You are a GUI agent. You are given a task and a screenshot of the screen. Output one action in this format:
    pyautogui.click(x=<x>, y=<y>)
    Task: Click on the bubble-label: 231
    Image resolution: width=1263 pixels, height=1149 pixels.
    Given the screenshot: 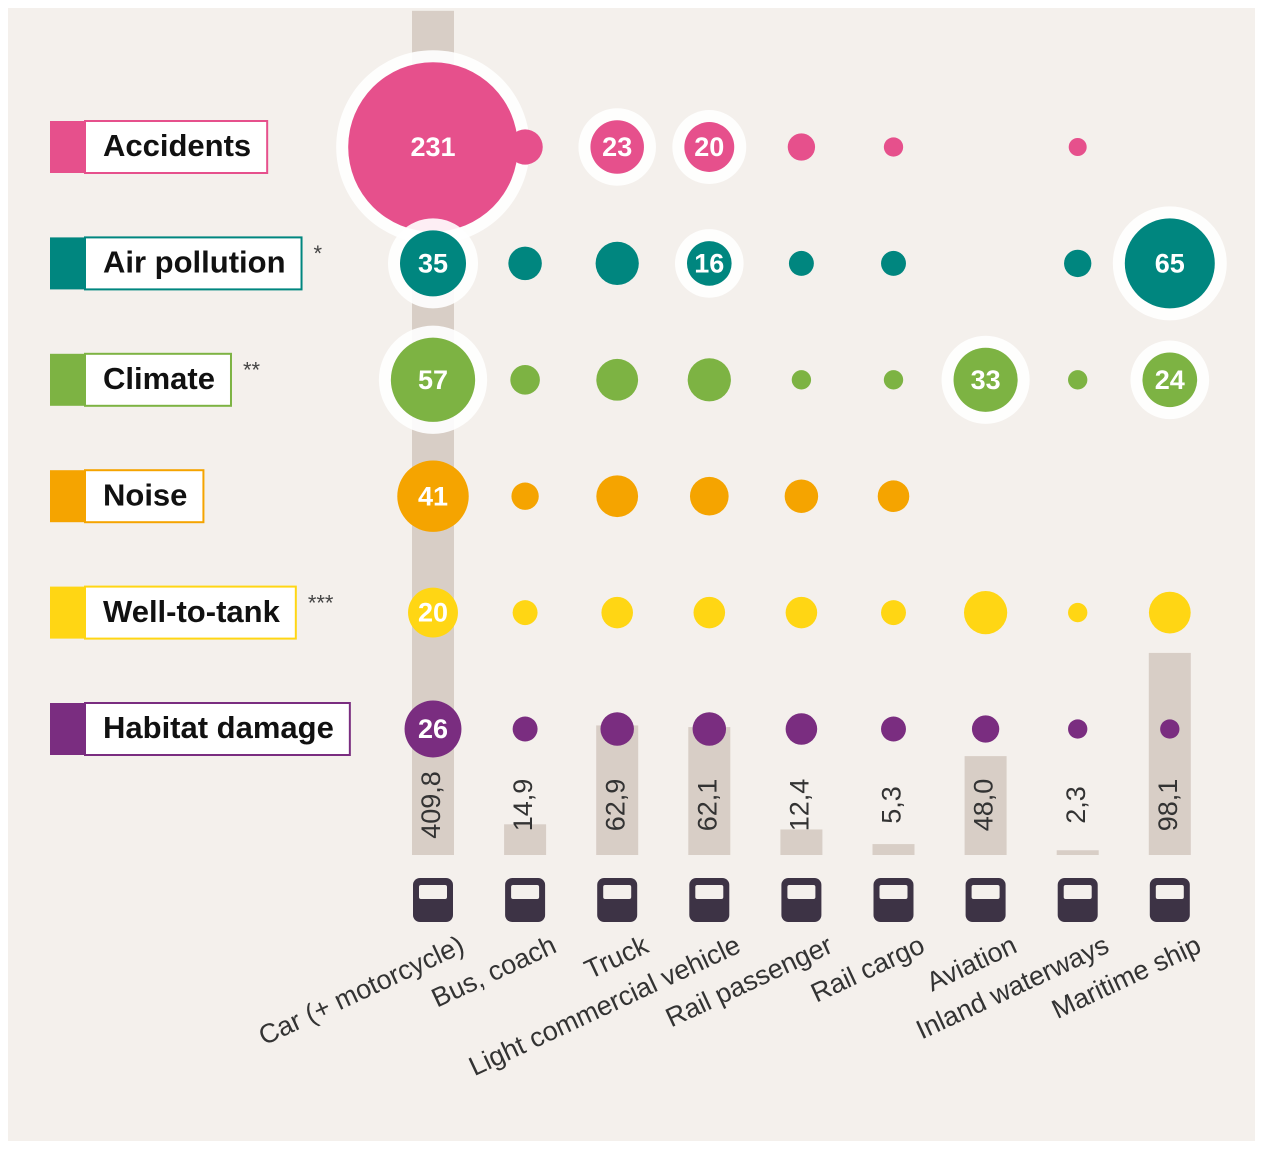 What is the action you would take?
    pyautogui.click(x=432, y=147)
    